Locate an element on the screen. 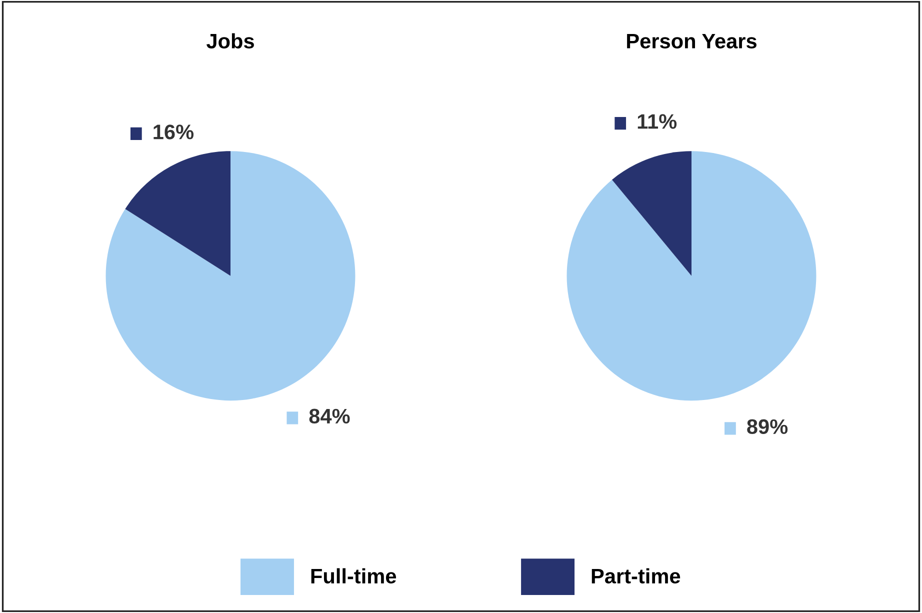  legend-label: Full-time is located at coordinates (353, 576).